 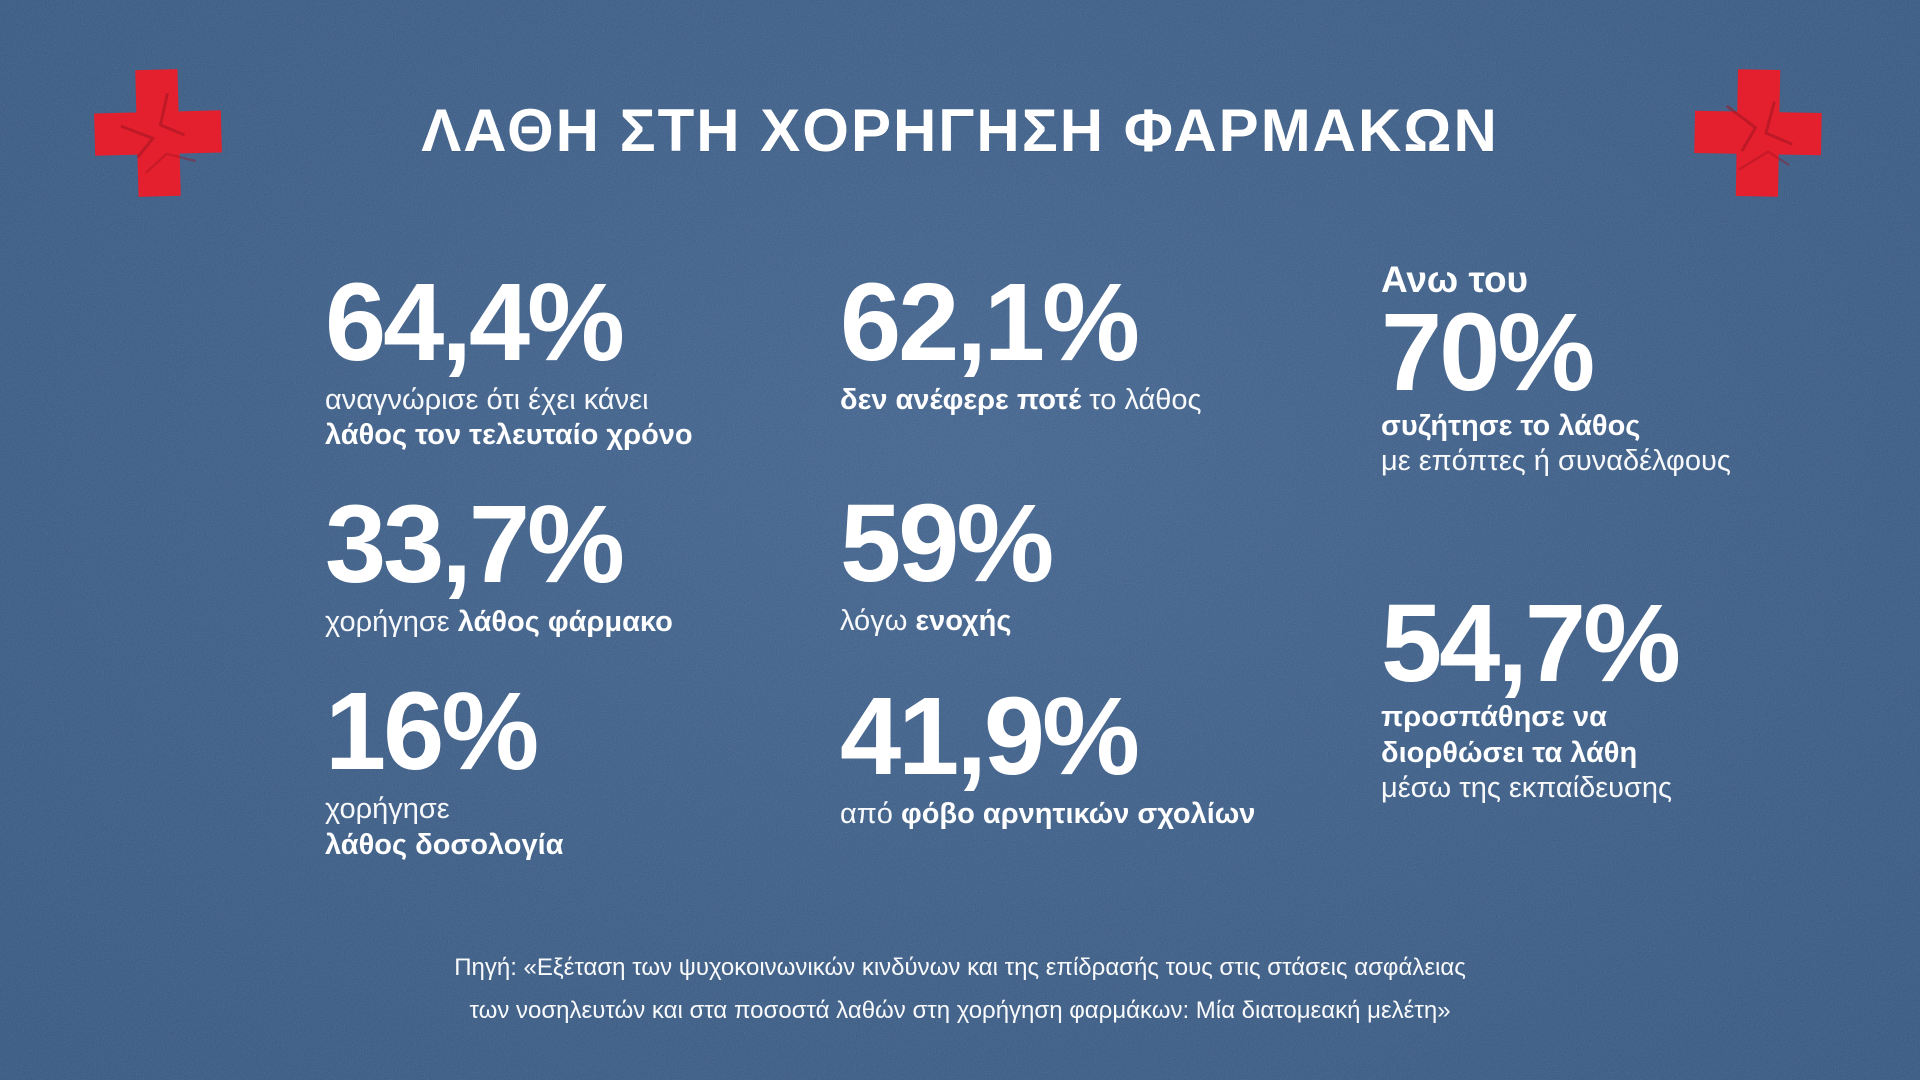 I want to click on stat-value: 33,7%, so click(x=475, y=544).